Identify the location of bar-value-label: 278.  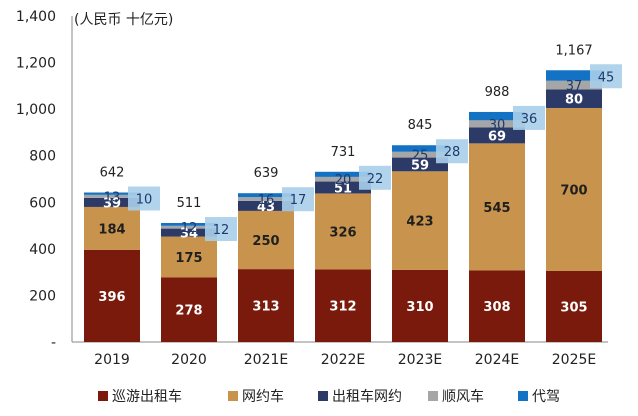
(188, 311).